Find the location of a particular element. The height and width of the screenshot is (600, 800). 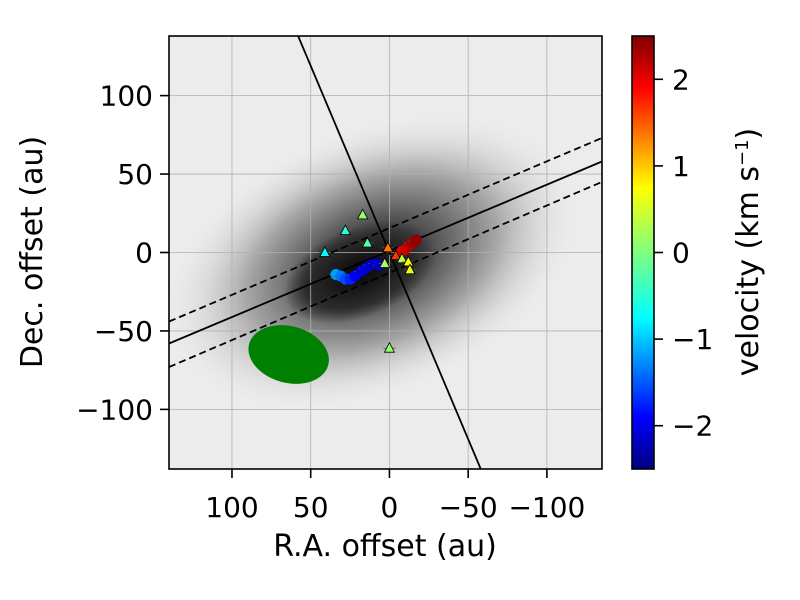

colorbar-tick-label: −2 is located at coordinates (692, 426).